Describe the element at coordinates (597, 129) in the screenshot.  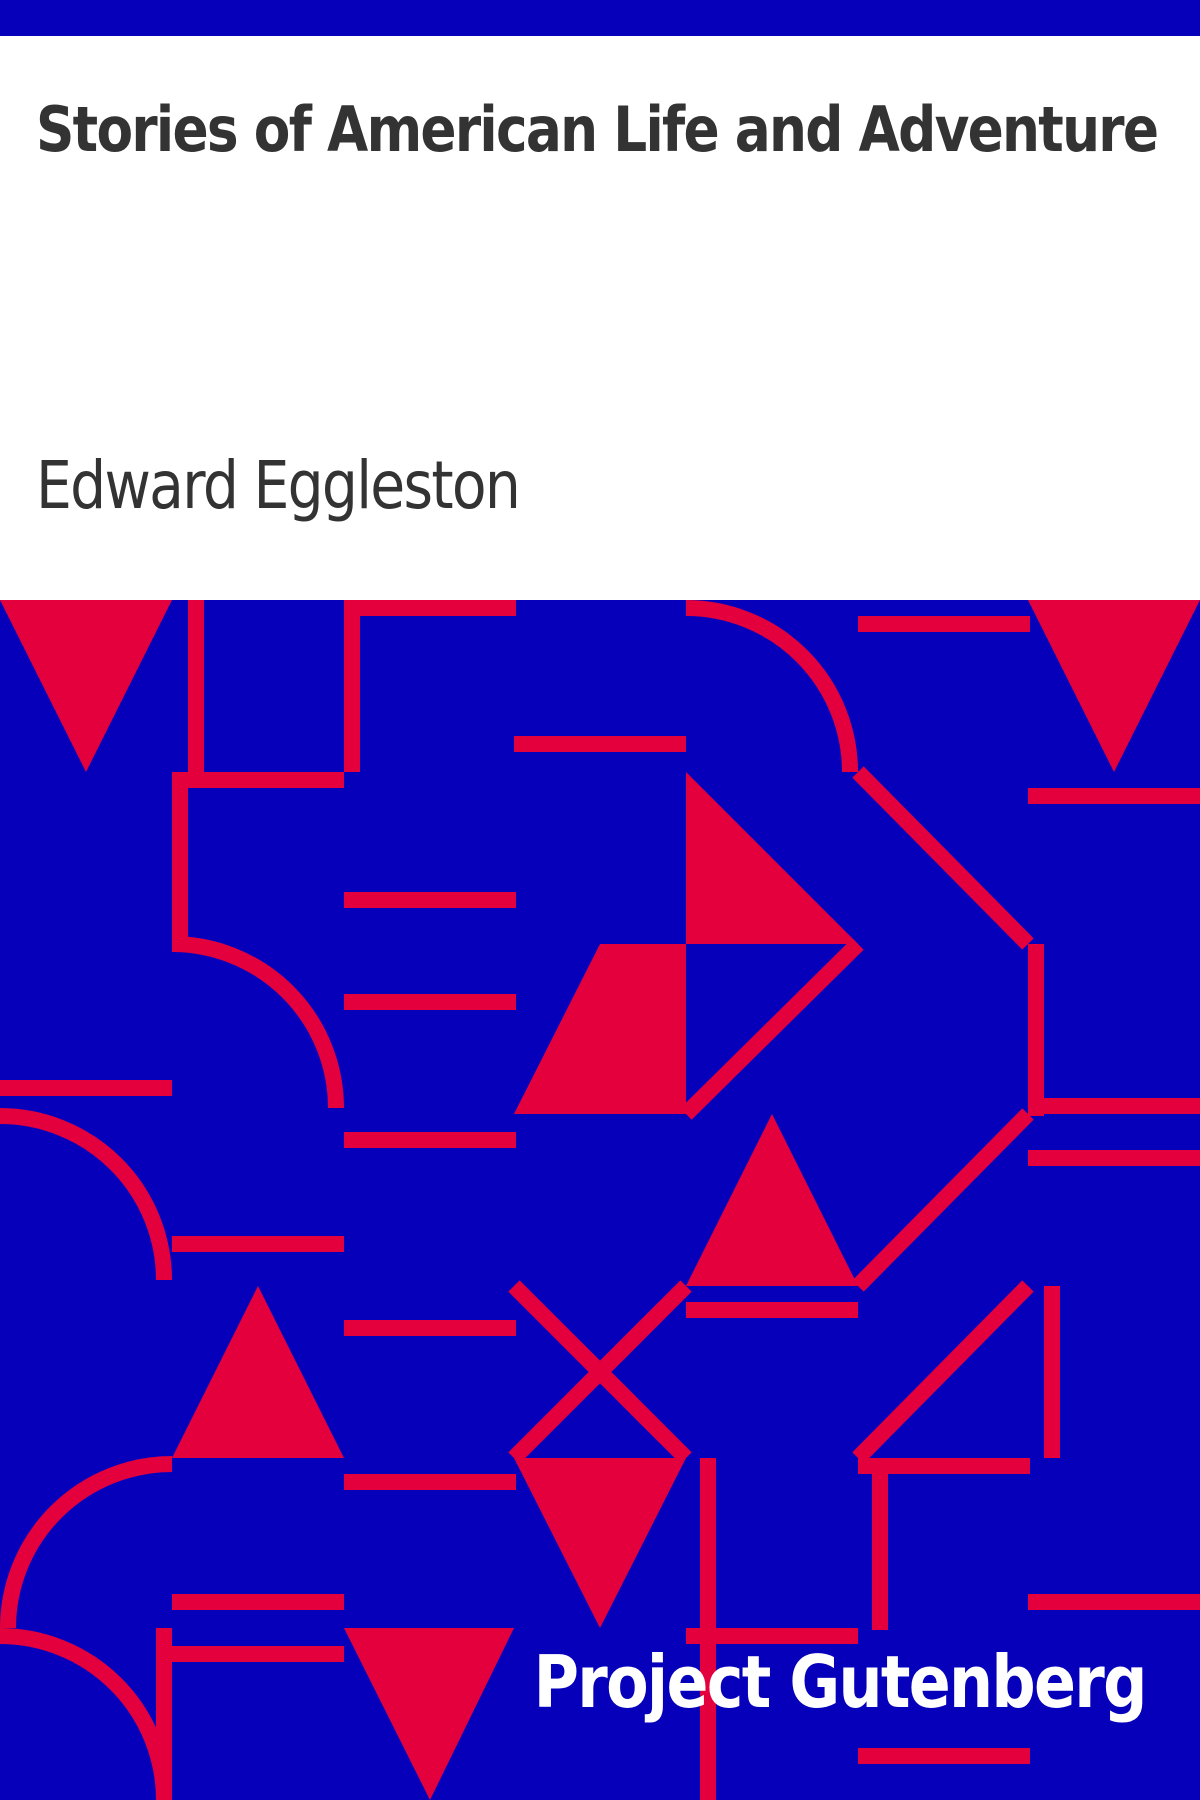
I see `book-title: Stories of American Life and Adventure` at that location.